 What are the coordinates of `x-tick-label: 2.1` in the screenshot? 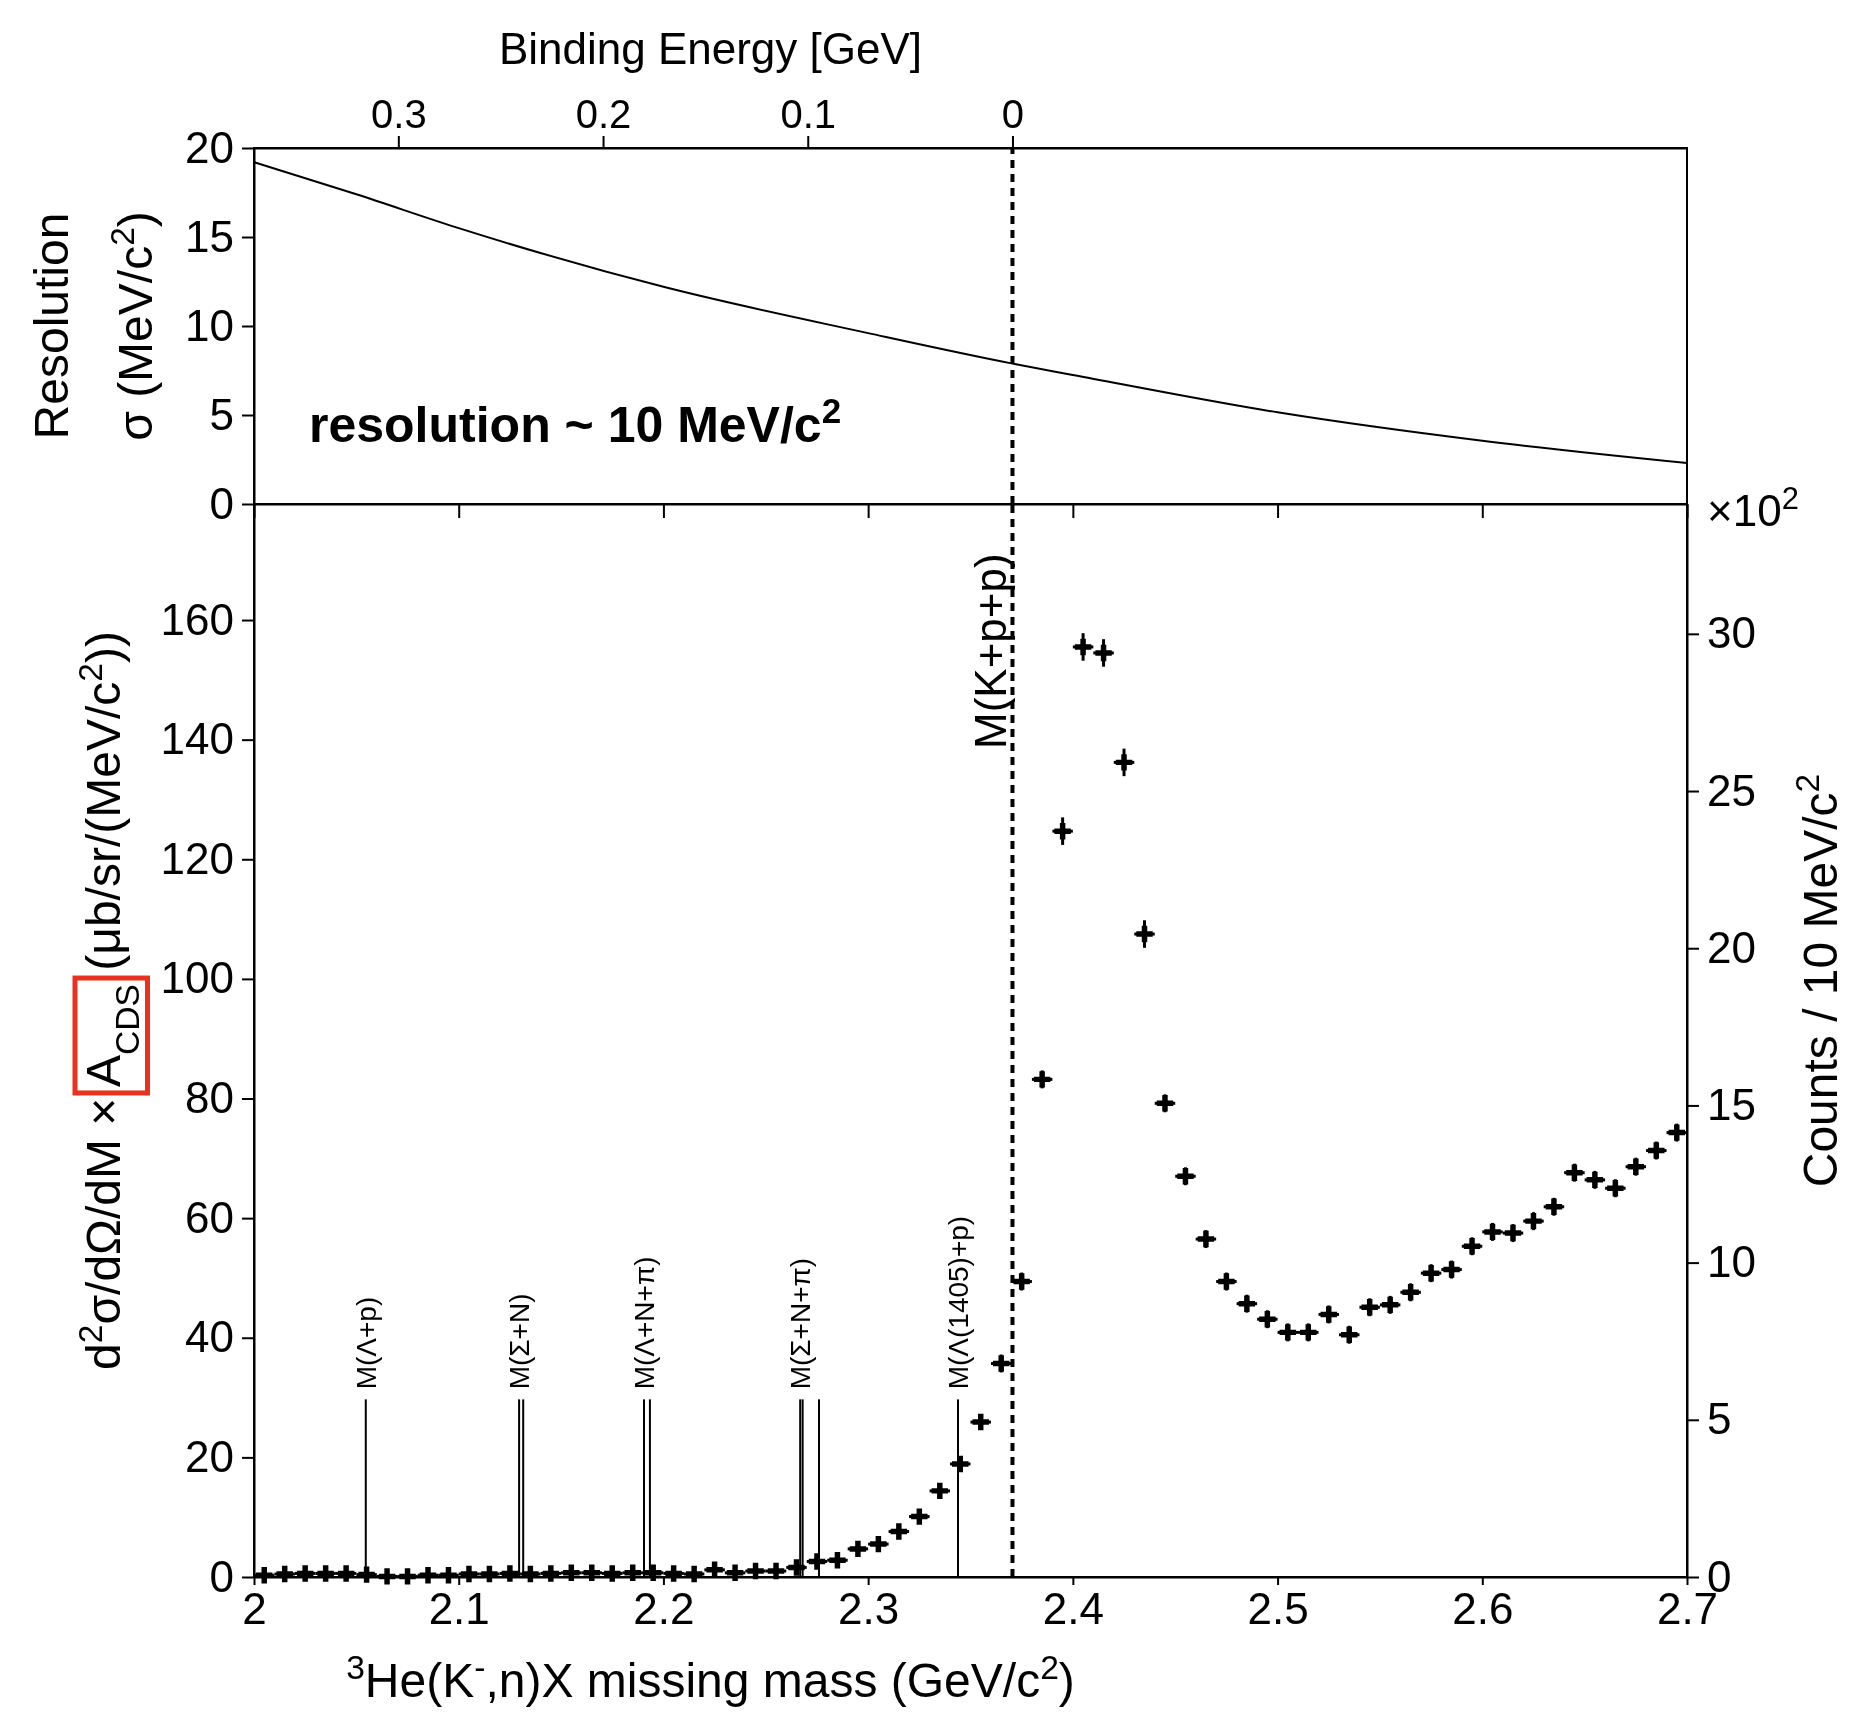 It's located at (459, 1609).